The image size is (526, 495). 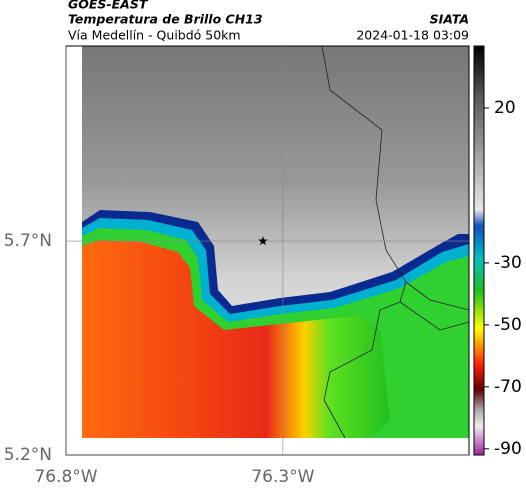 What do you see at coordinates (165, 19) in the screenshot?
I see `product: Temperatura de Brillo CH13` at bounding box center [165, 19].